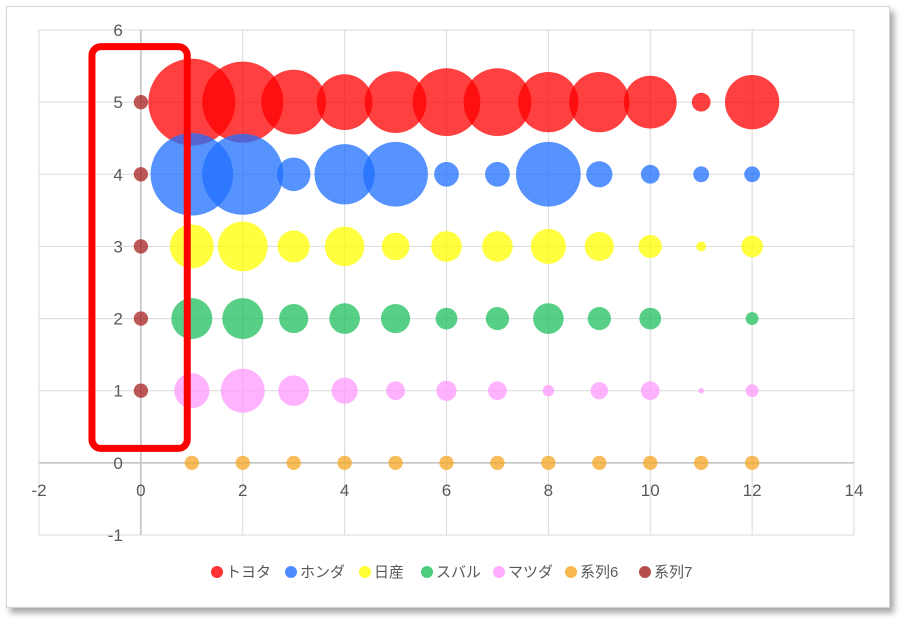  I want to click on highlight-box, so click(139, 247).